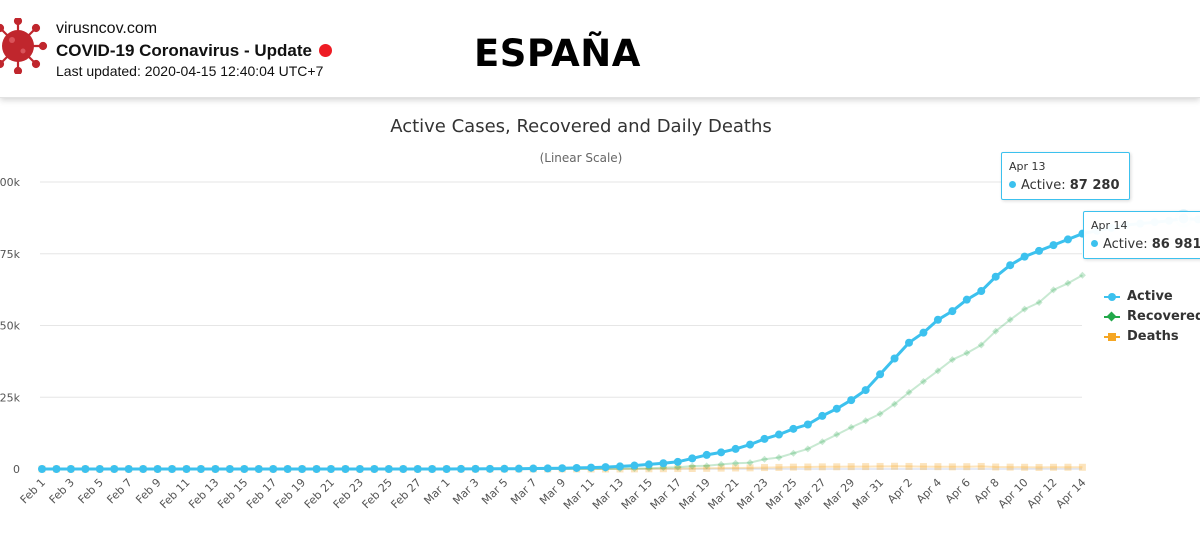 Image resolution: width=1200 pixels, height=553 pixels. Describe the element at coordinates (695, 494) in the screenshot. I see `x-tick-label: Mar 19` at that location.